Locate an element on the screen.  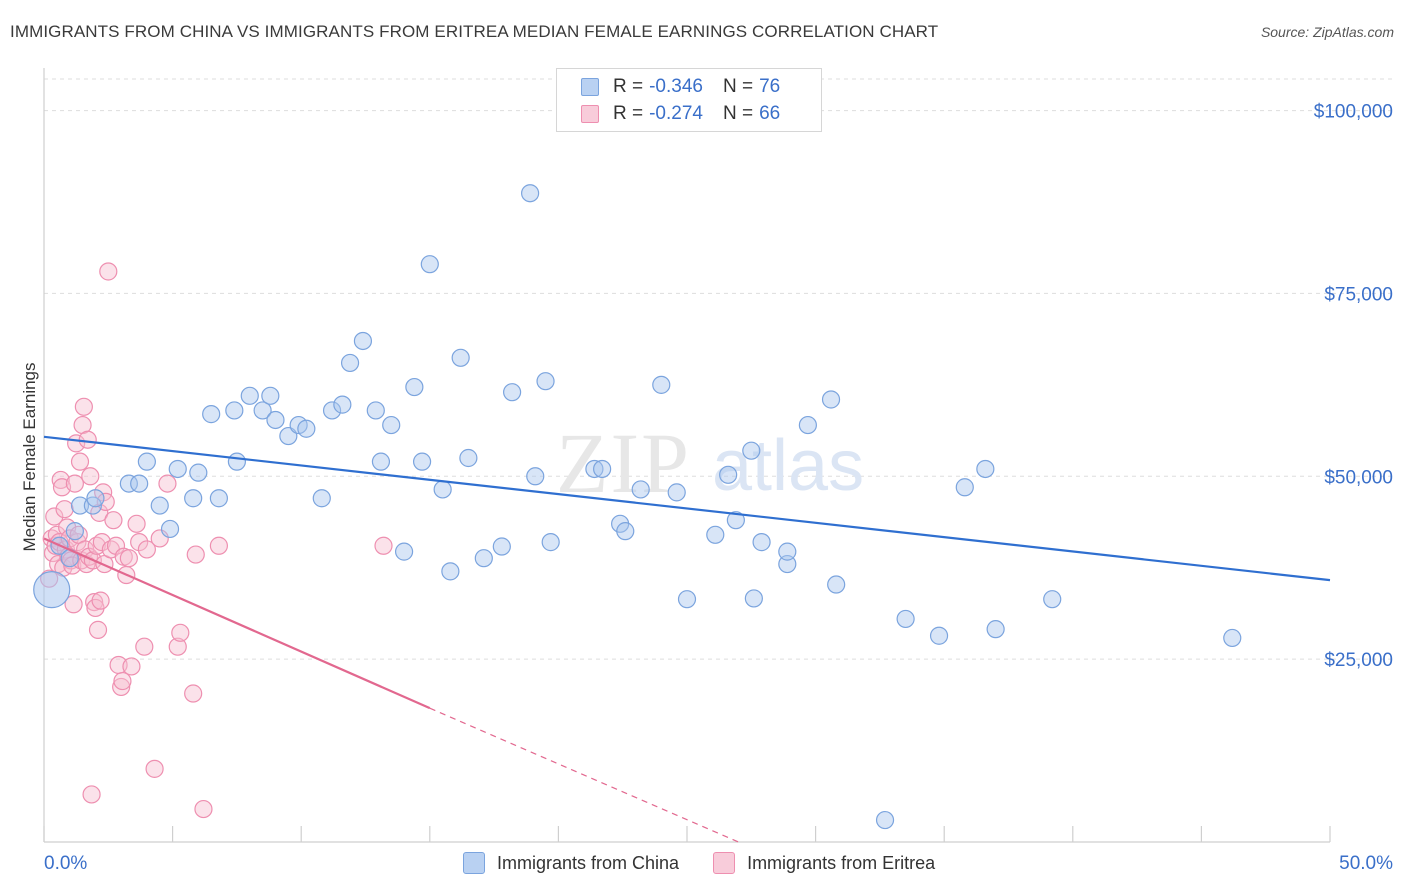
y-tick-label: $50,000 is located at coordinates (1358, 477).